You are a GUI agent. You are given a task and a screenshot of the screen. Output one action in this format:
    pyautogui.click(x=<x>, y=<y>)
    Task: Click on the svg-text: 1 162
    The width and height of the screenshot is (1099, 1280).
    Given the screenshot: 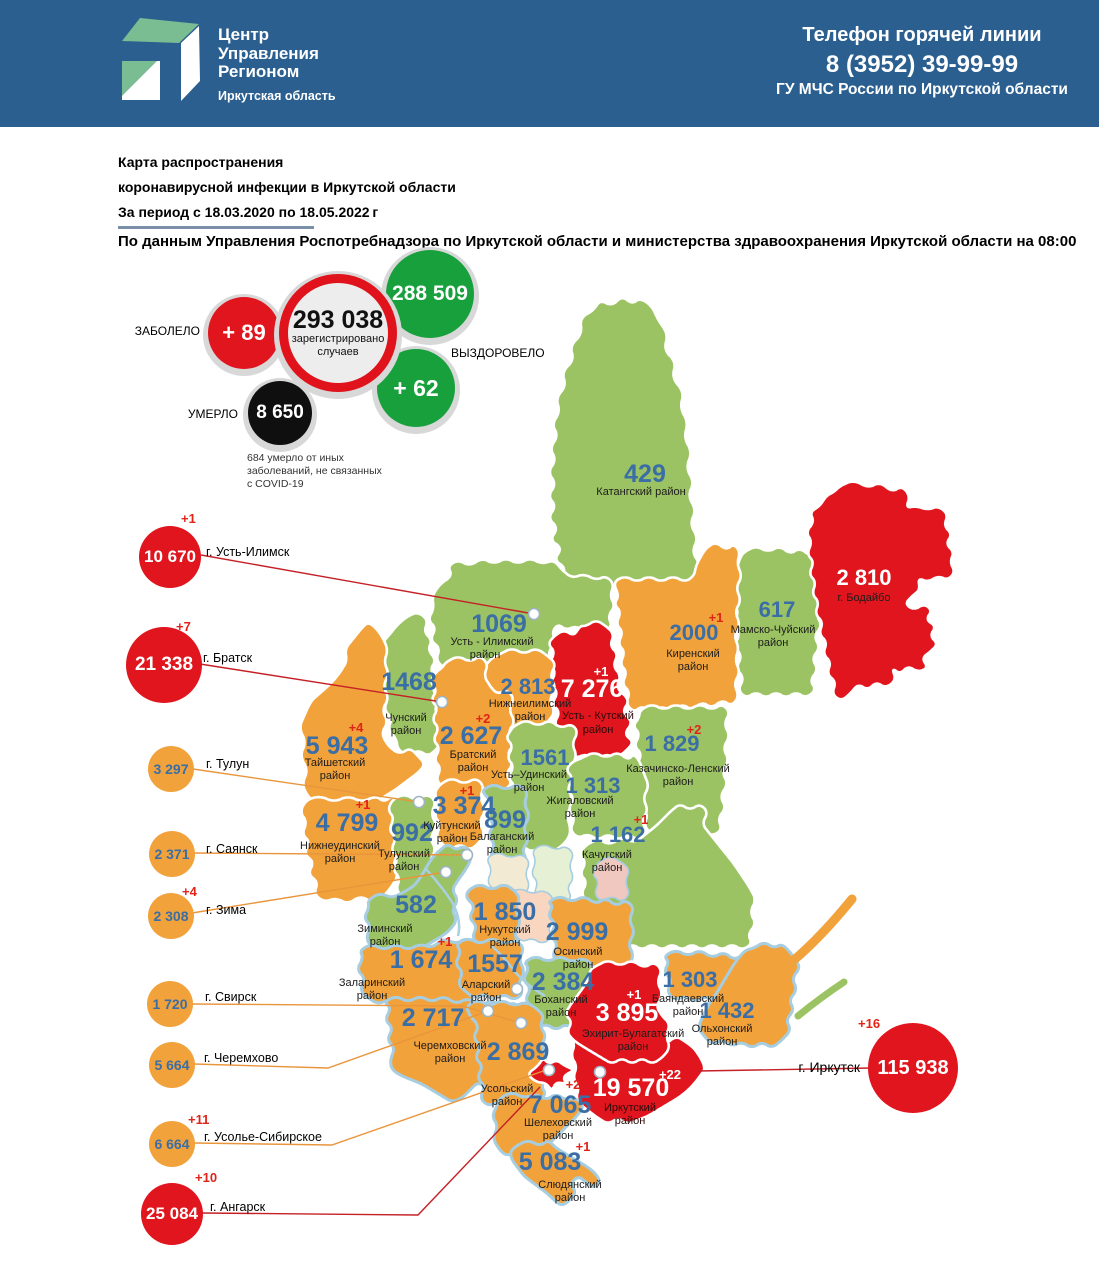 What is the action you would take?
    pyautogui.click(x=617, y=834)
    